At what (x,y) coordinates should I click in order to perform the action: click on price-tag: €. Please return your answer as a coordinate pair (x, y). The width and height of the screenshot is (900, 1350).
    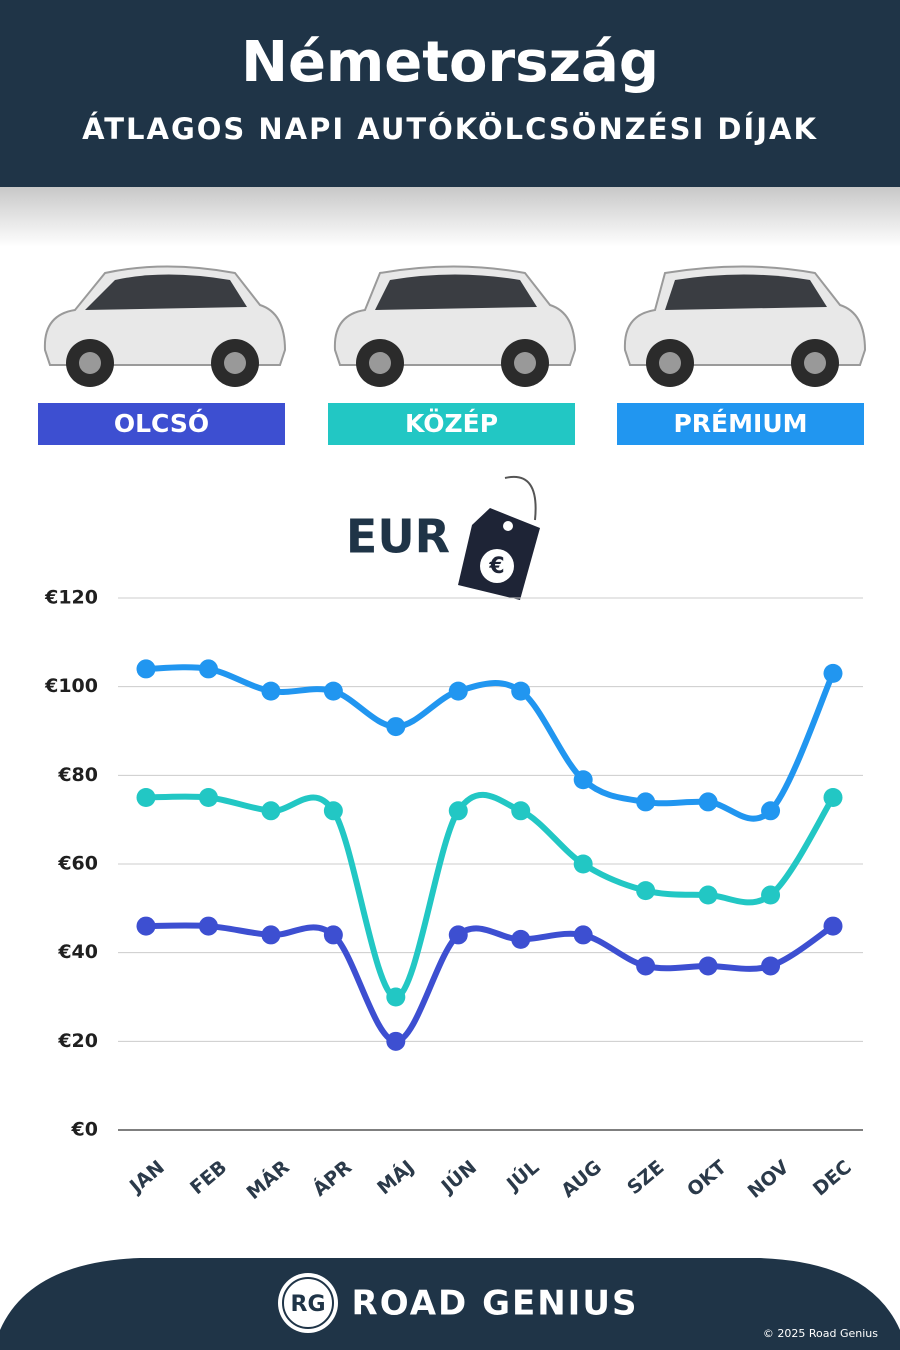
    Looking at the image, I should click on (499, 537).